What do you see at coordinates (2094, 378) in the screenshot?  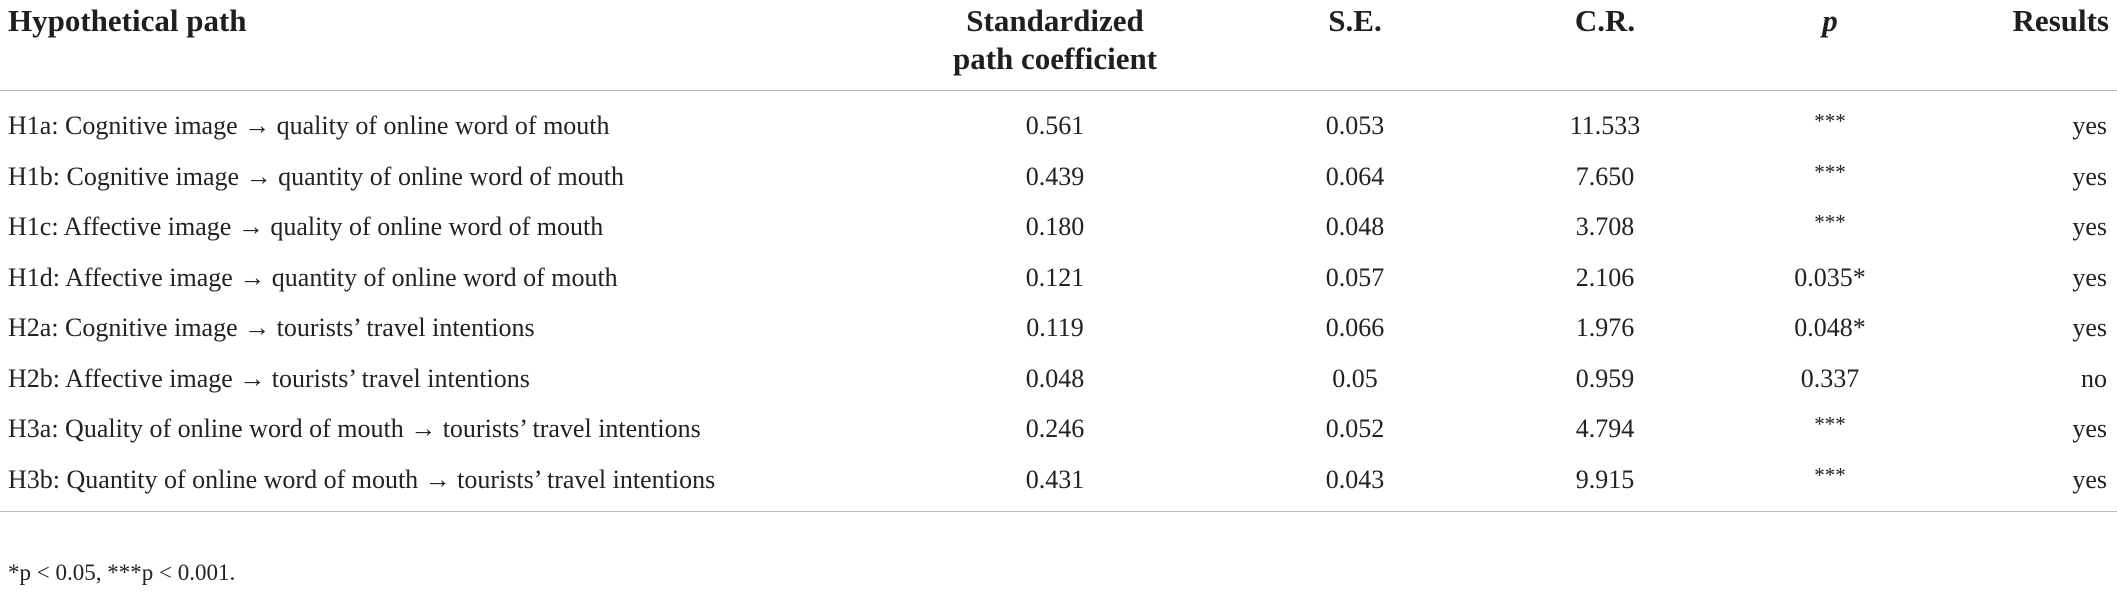 I see `cell-result: no` at bounding box center [2094, 378].